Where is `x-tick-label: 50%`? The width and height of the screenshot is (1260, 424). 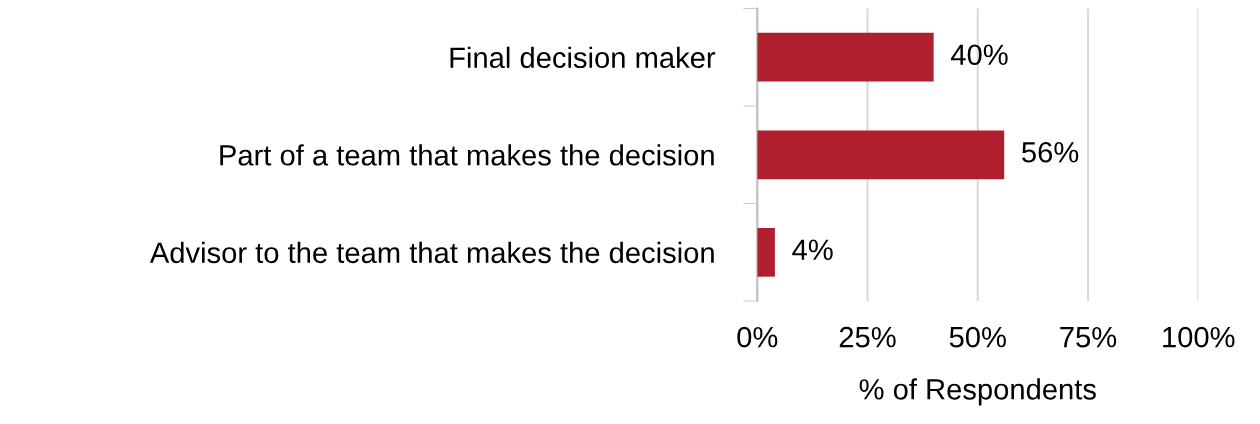 x-tick-label: 50% is located at coordinates (977, 337).